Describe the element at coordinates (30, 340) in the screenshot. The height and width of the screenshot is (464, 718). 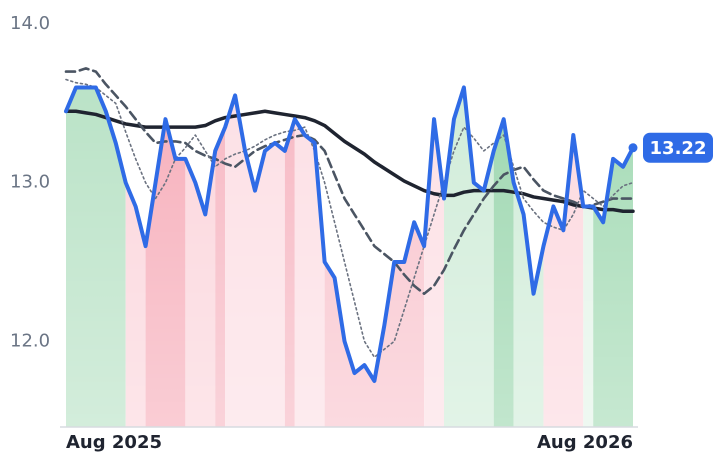
I see `y-tick-label: 12.0` at that location.